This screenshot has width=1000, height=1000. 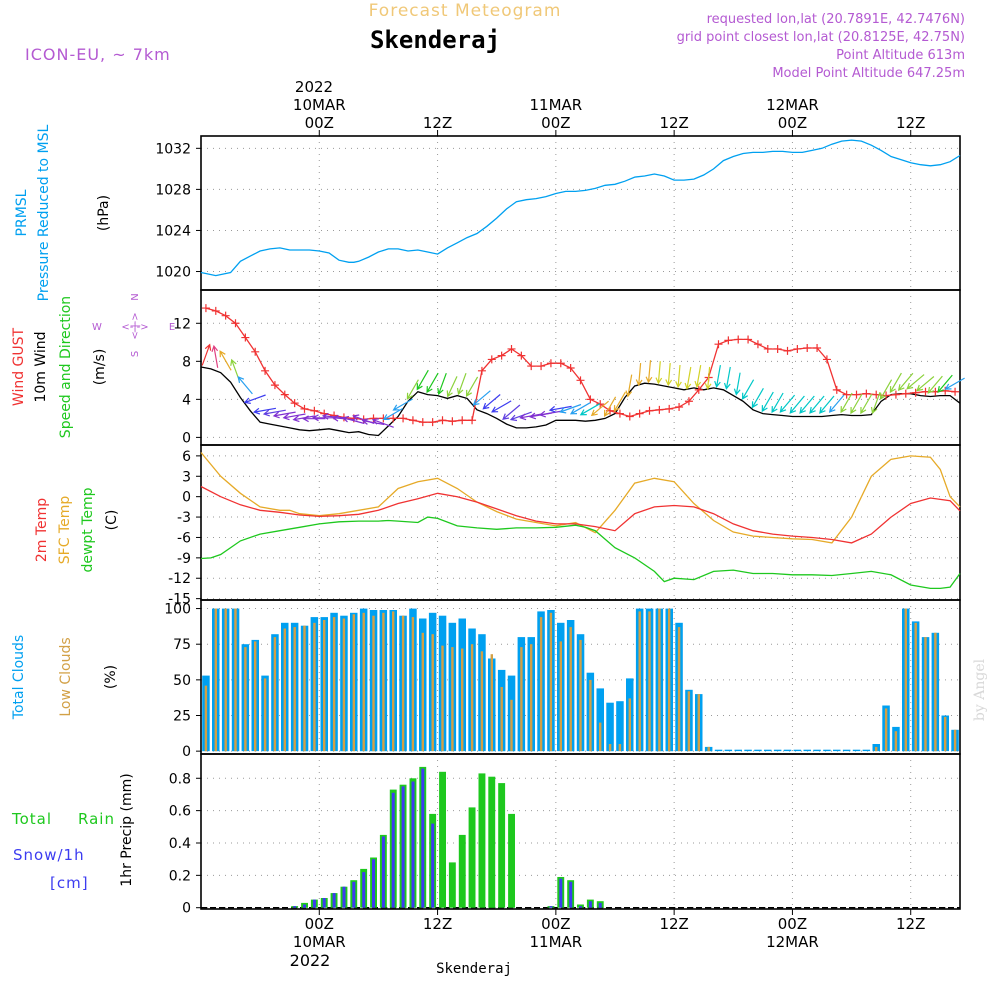 I want to click on wind-speed-dir-label: Speed and Direction, so click(x=66, y=367).